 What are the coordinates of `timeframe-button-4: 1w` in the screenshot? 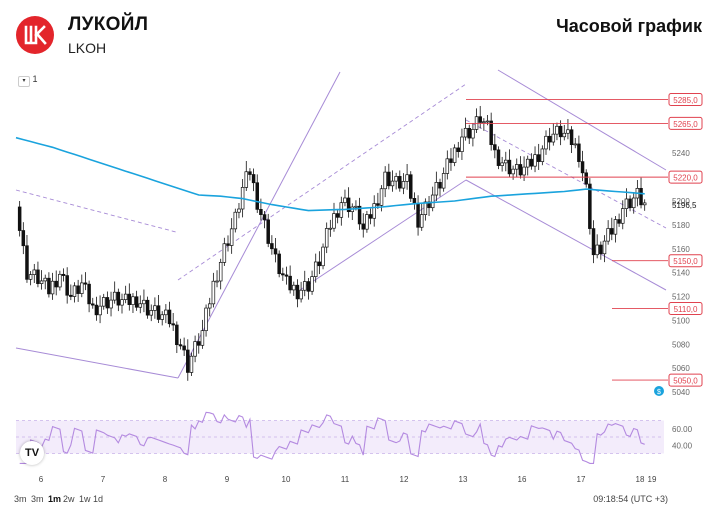 It's located at (85, 499).